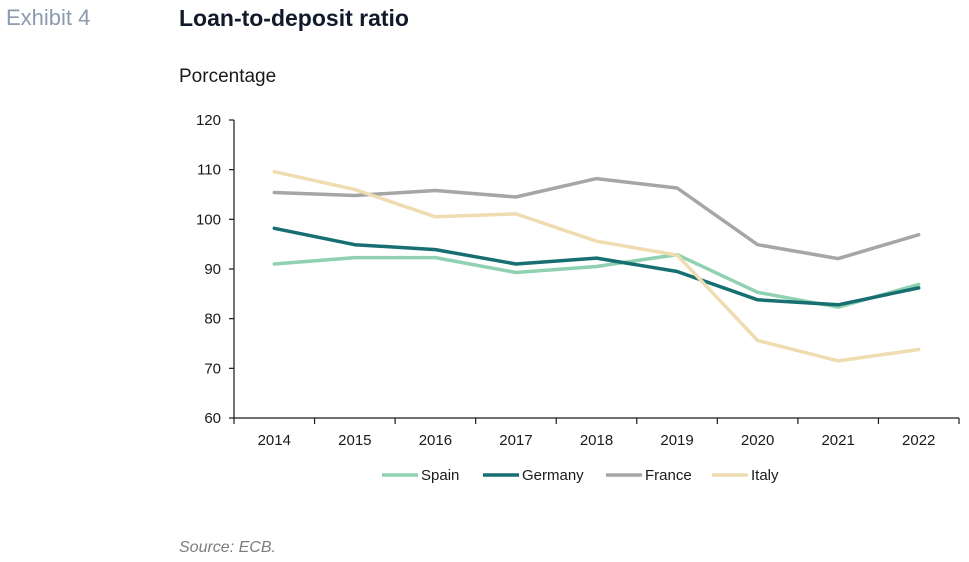 The image size is (969, 562). What do you see at coordinates (48, 17) in the screenshot?
I see `exhibit-label: Exhibit 4` at bounding box center [48, 17].